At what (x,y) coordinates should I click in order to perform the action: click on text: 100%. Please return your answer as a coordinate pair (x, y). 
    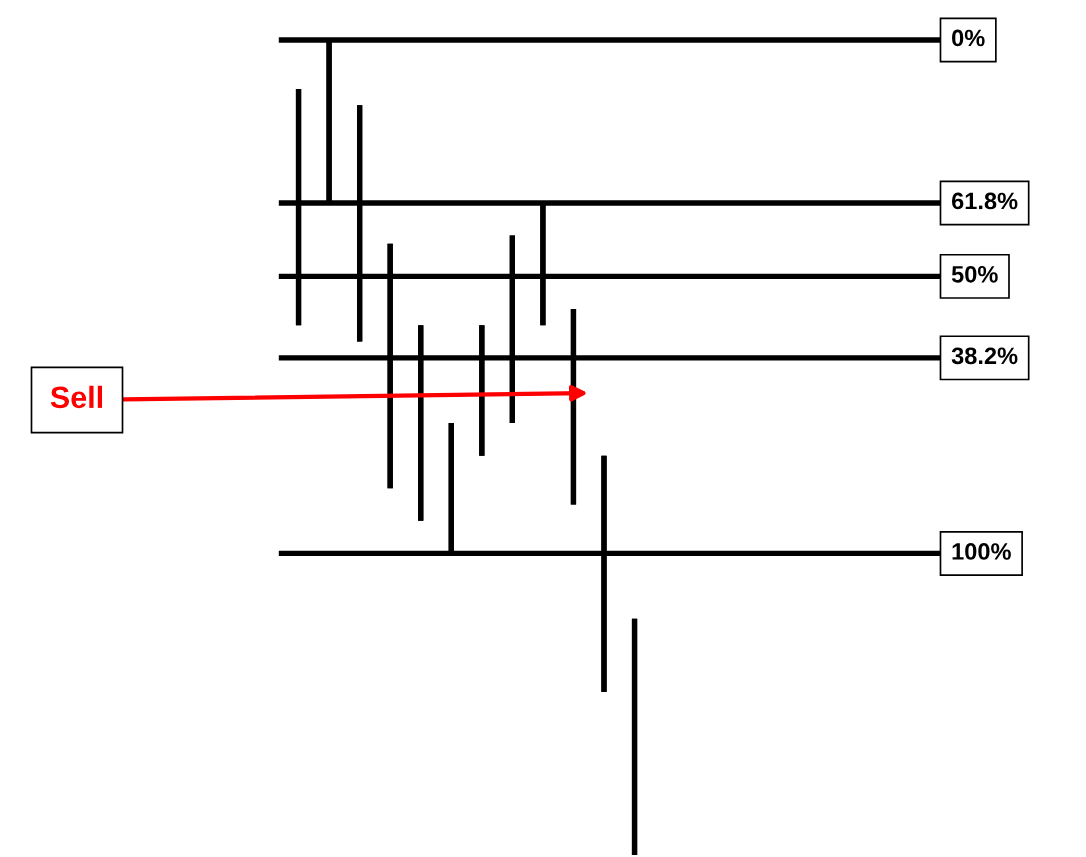
    Looking at the image, I should click on (981, 551).